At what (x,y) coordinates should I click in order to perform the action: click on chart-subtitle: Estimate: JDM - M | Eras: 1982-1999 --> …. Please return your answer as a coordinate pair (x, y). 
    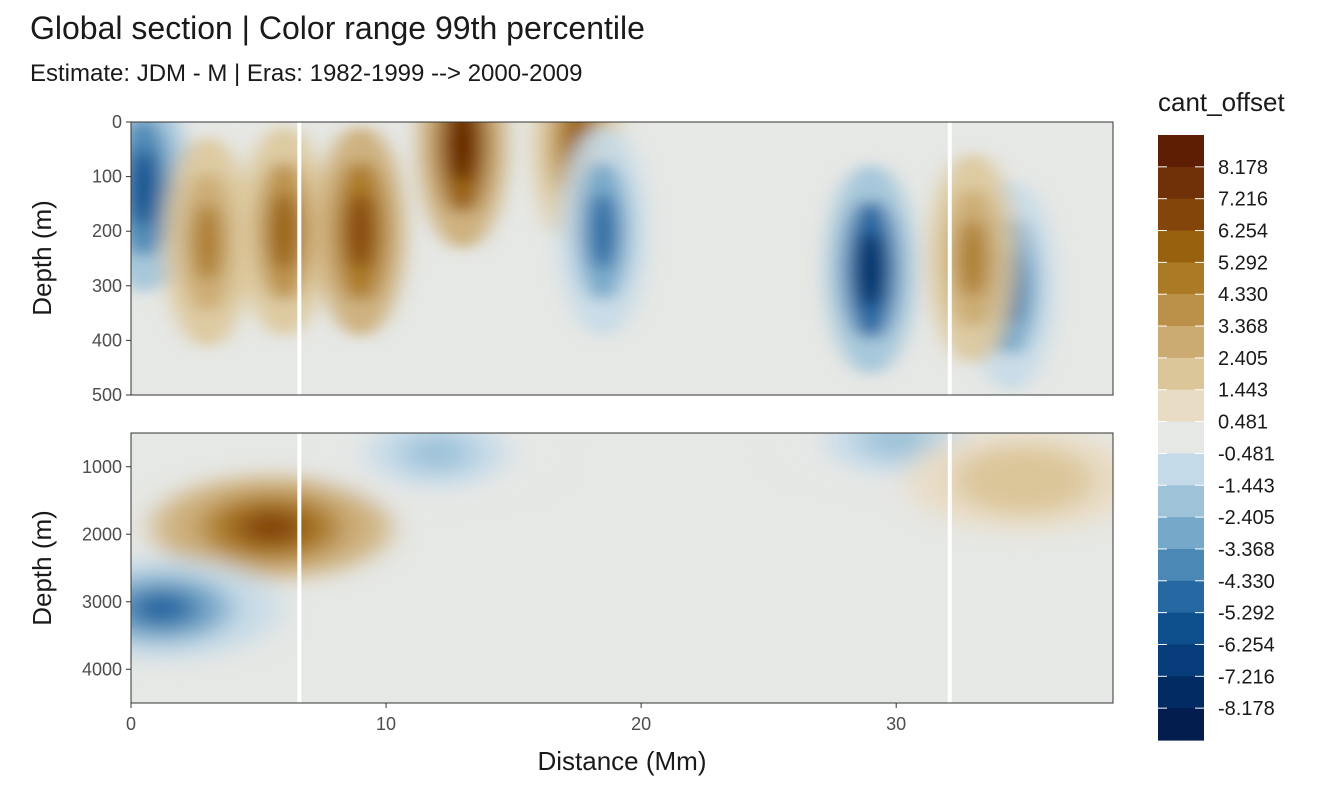
    Looking at the image, I should click on (306, 73).